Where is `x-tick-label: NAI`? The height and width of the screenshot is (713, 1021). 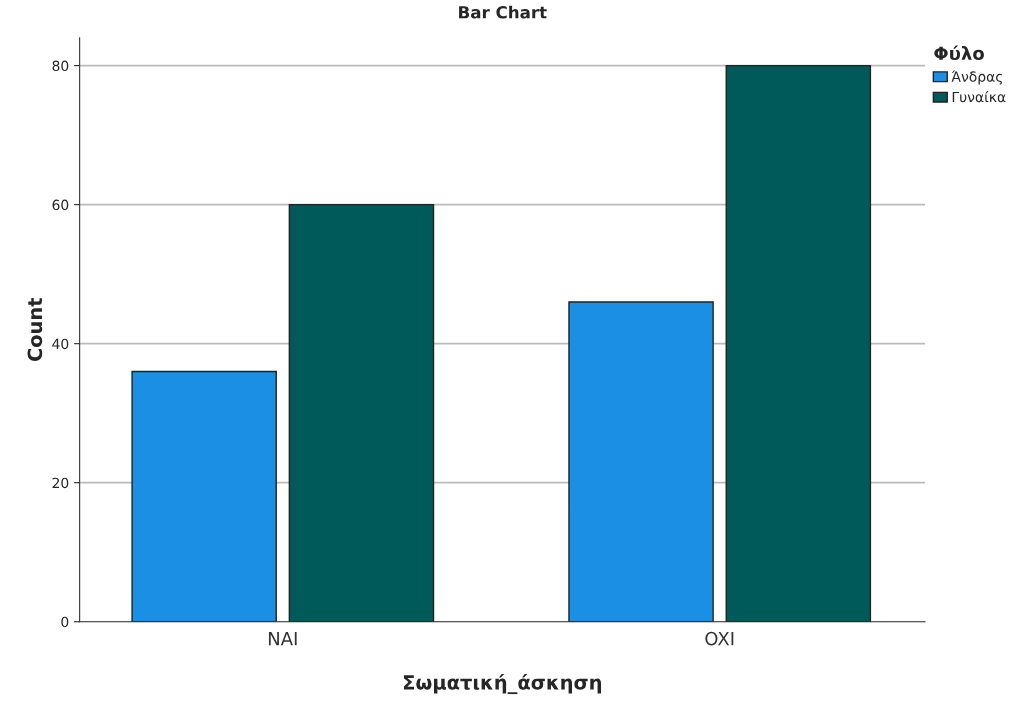
x-tick-label: NAI is located at coordinates (282, 639).